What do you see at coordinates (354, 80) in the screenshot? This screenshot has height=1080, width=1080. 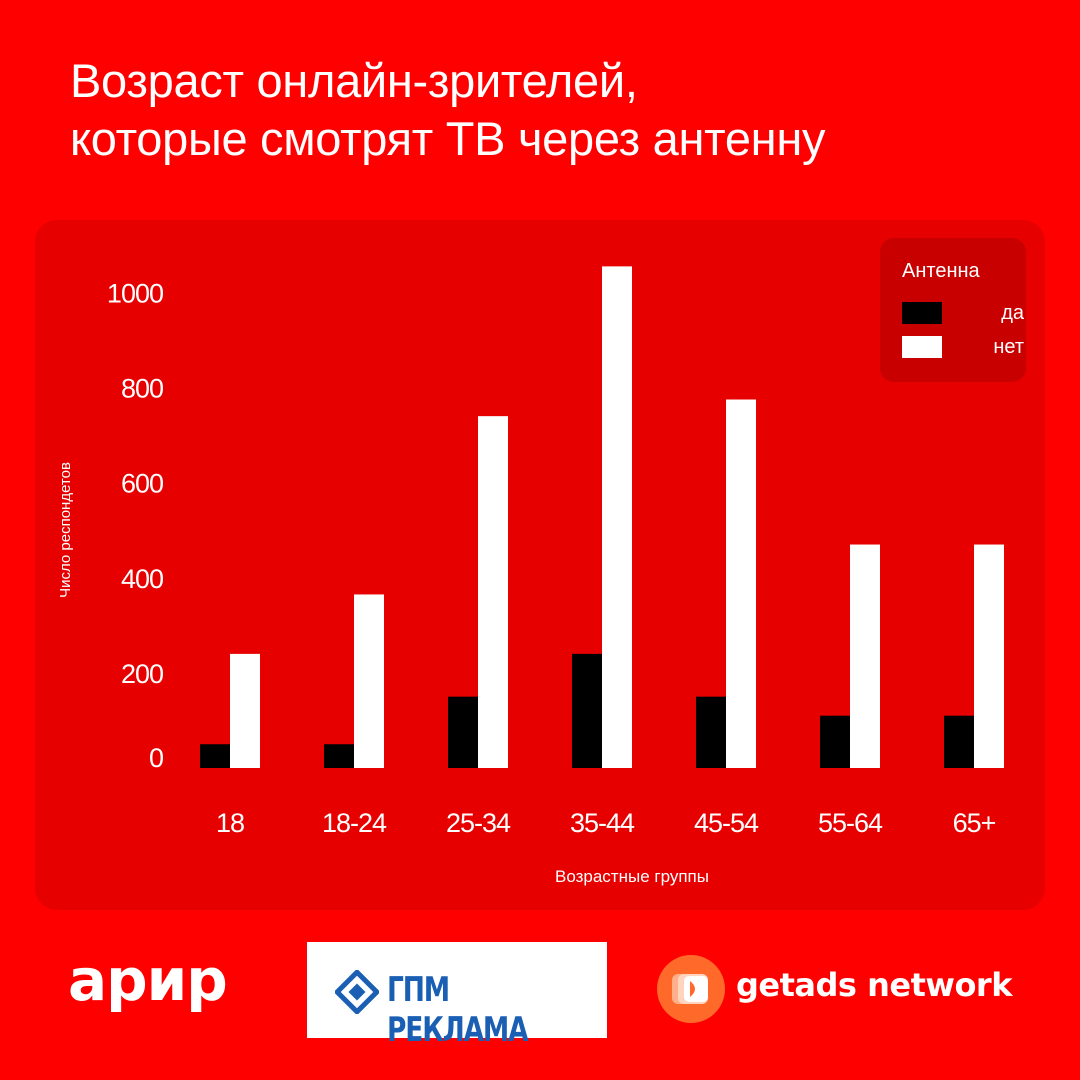 I see `title-line-1: Возраст онлайн-зрителей,` at bounding box center [354, 80].